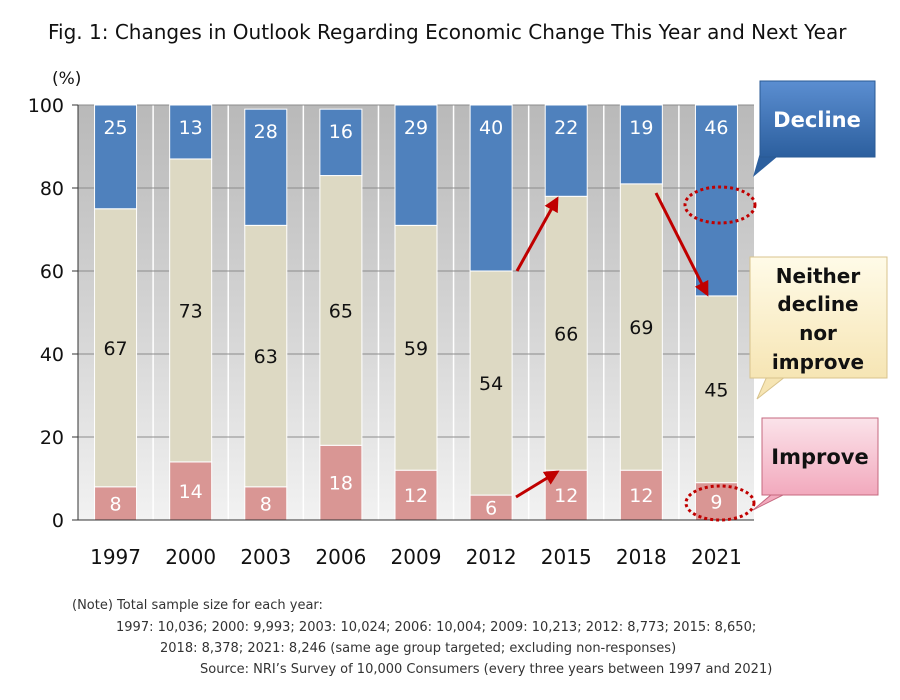 The image size is (900, 700). I want to click on bar-segment-decline-2012, so click(491, 188).